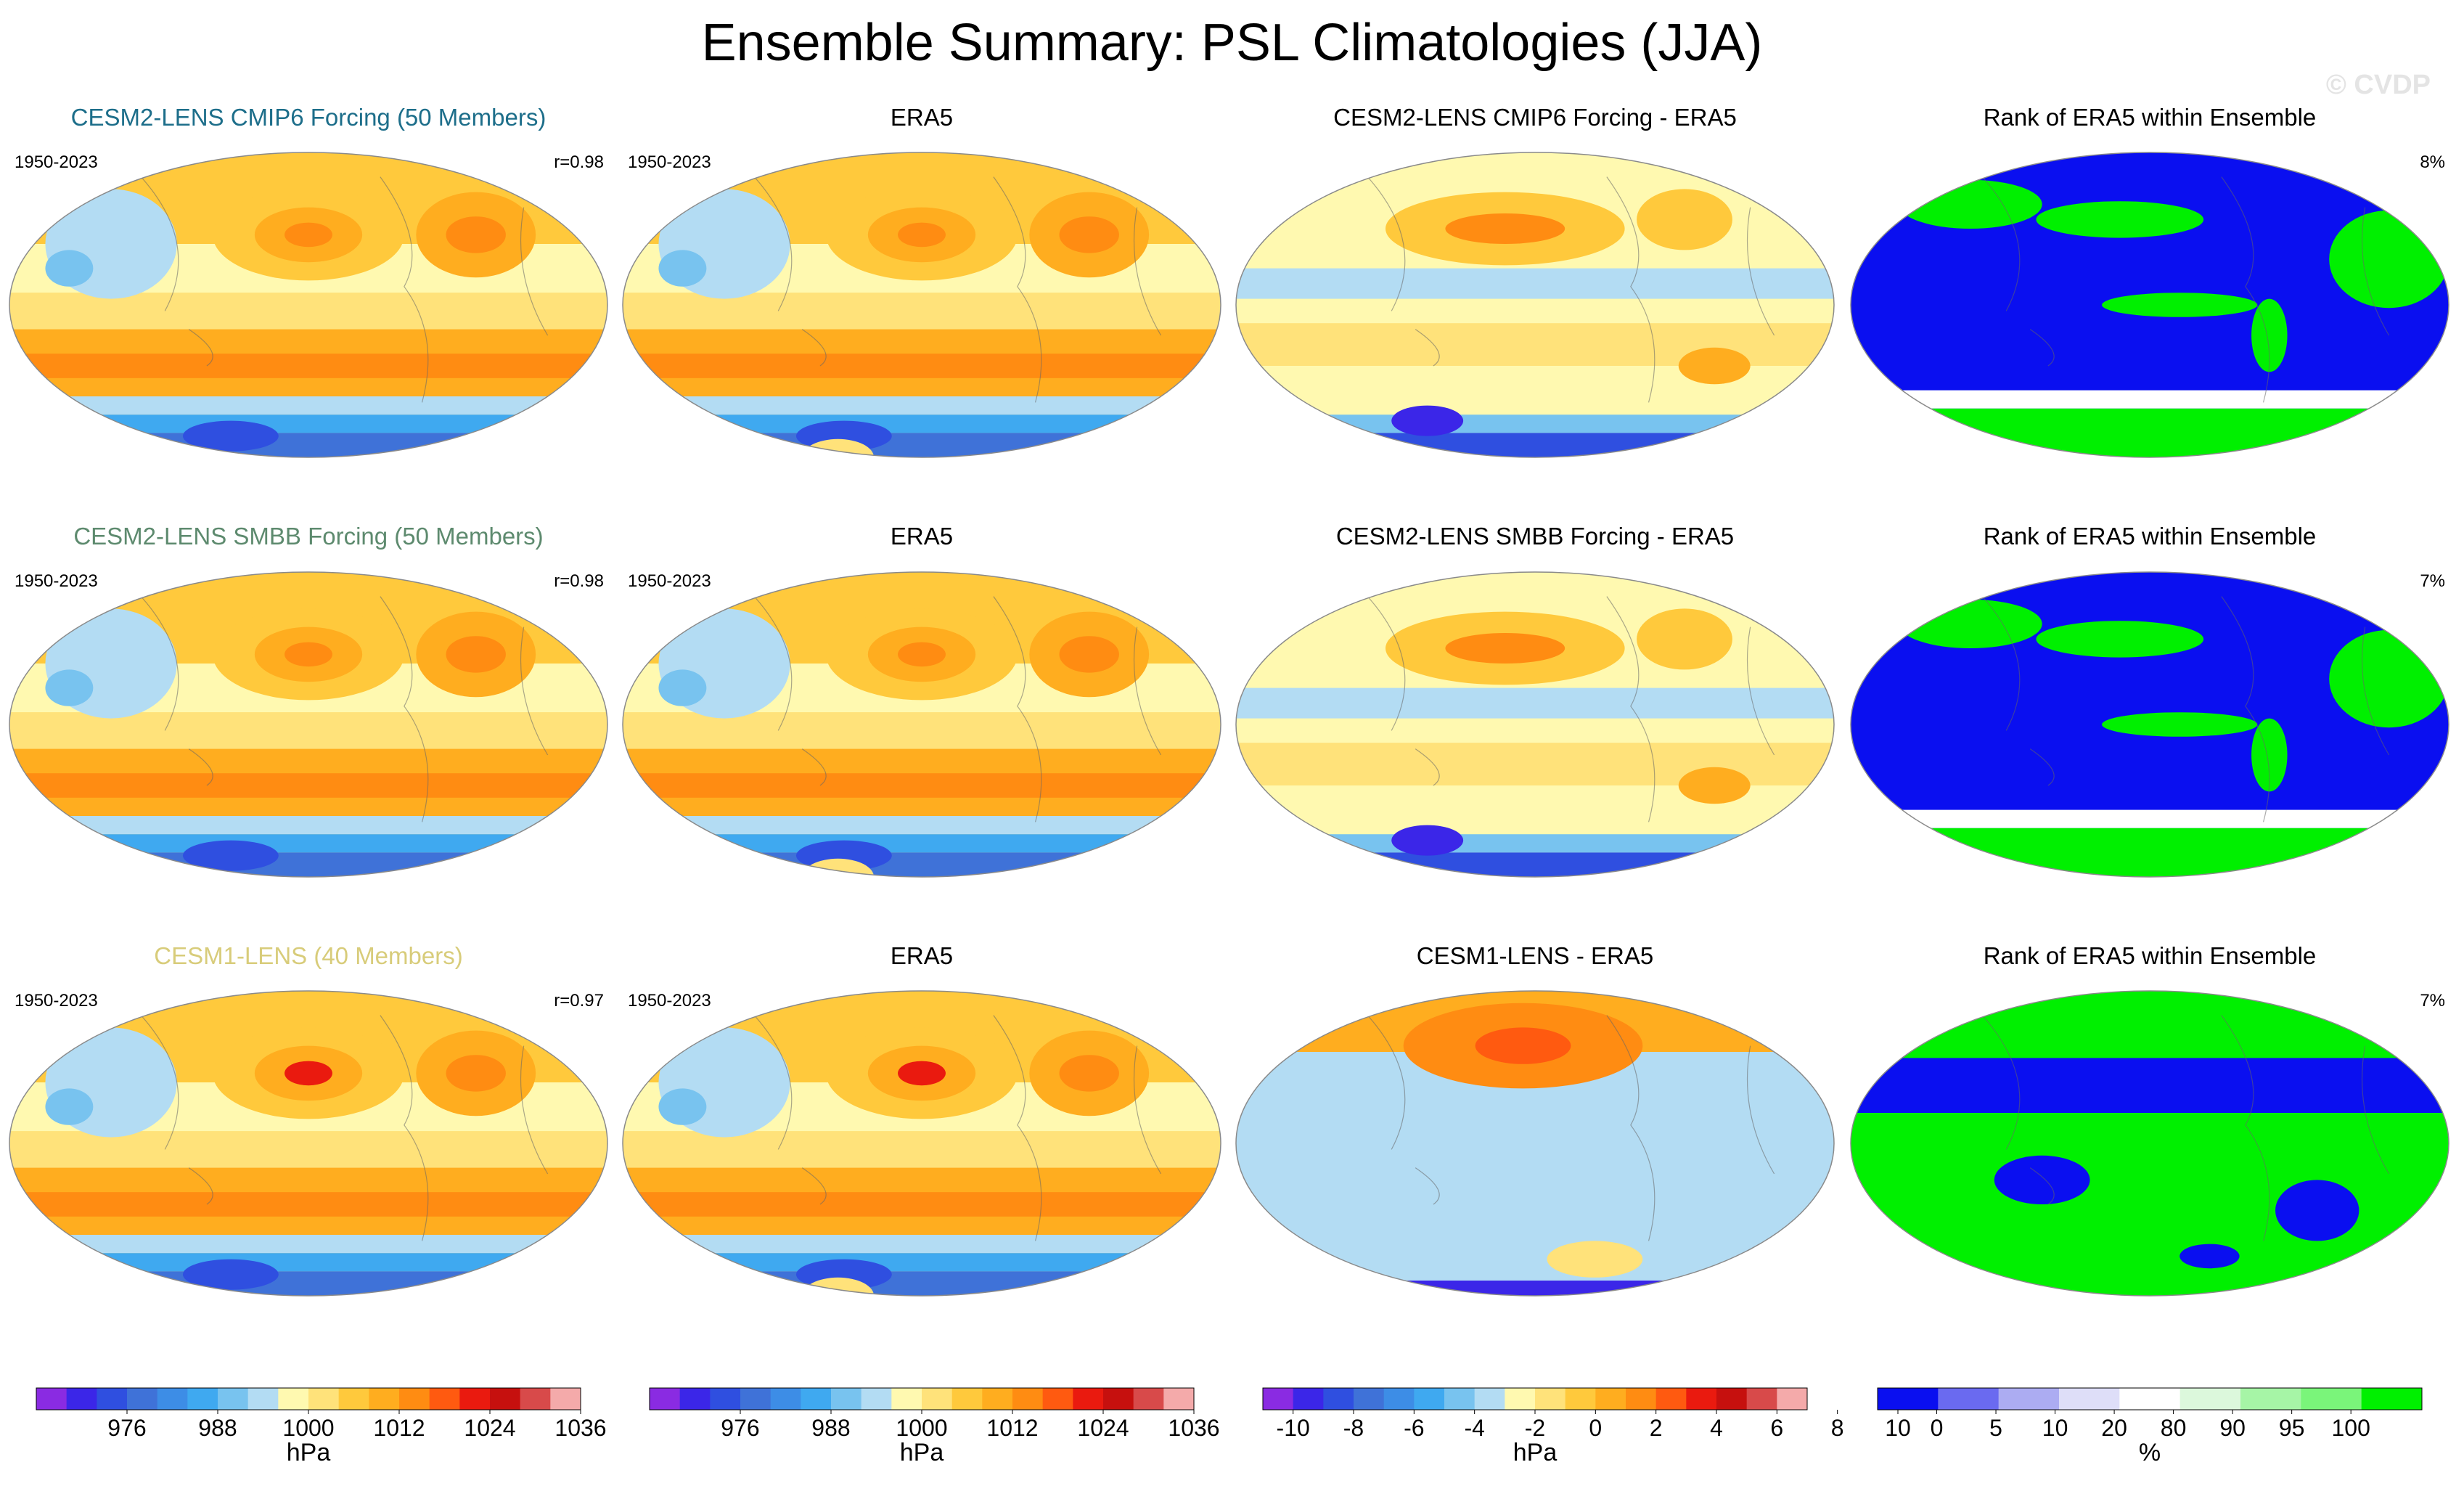  What do you see at coordinates (2180, 725) in the screenshot?
I see `equatorial-high-rank` at bounding box center [2180, 725].